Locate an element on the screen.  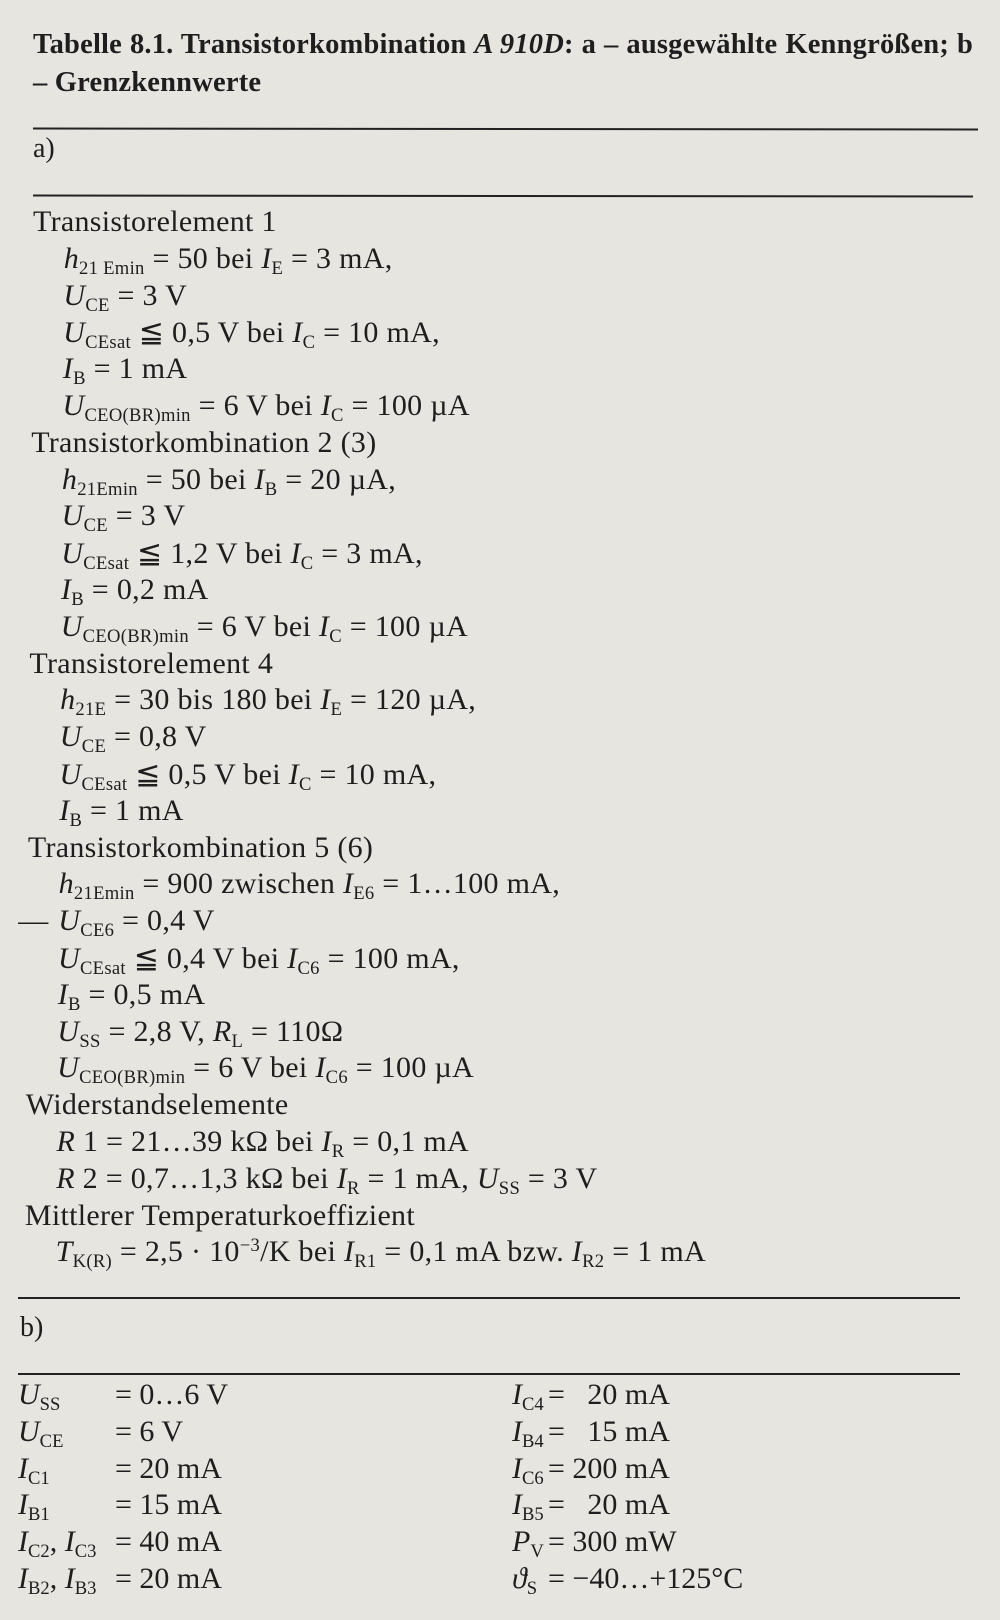
text: = 1 mA, is located at coordinates (418, 1178).